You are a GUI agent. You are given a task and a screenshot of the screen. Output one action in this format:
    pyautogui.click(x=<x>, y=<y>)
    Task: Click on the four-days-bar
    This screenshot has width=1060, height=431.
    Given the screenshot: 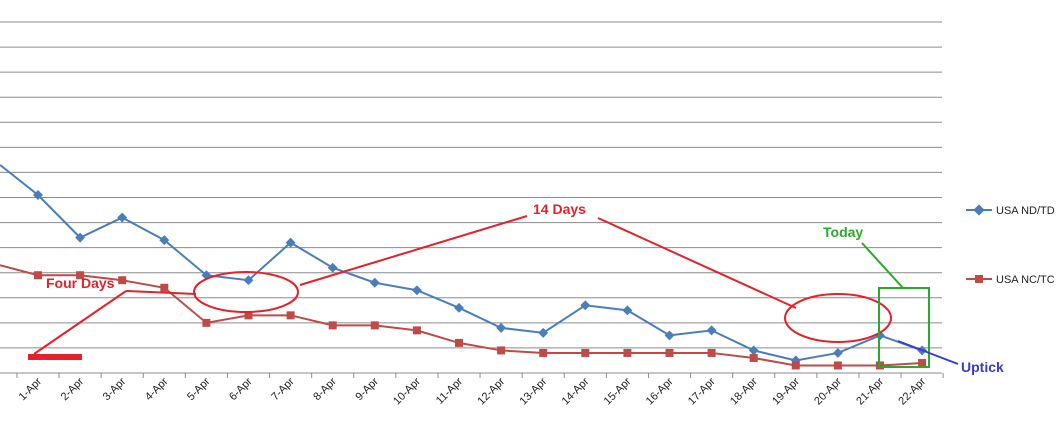 What is the action you would take?
    pyautogui.click(x=55, y=357)
    